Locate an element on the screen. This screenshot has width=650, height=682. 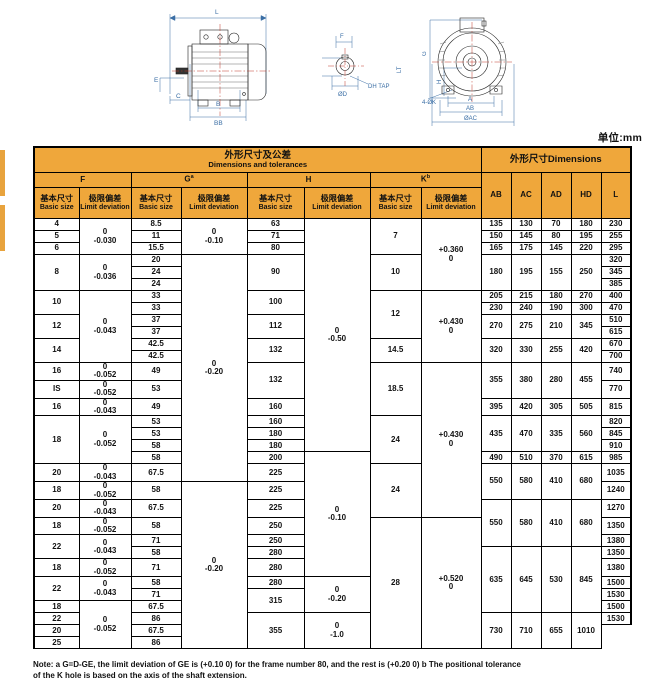
dwg-label-oD: ØD is located at coordinates (343, 95).